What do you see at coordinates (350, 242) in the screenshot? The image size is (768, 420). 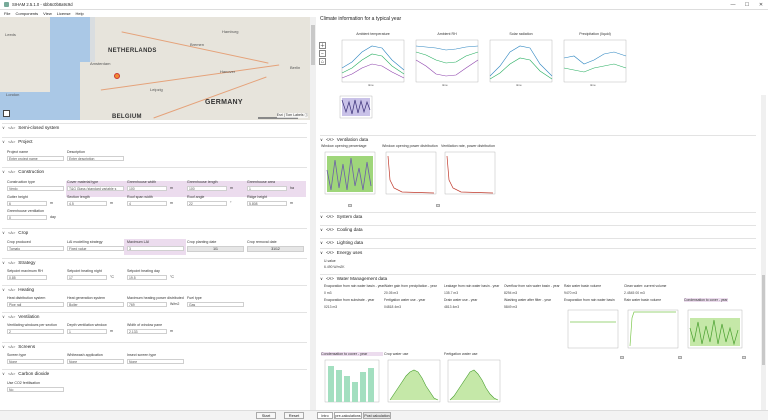 I see `section-title: Lighting data` at bounding box center [350, 242].